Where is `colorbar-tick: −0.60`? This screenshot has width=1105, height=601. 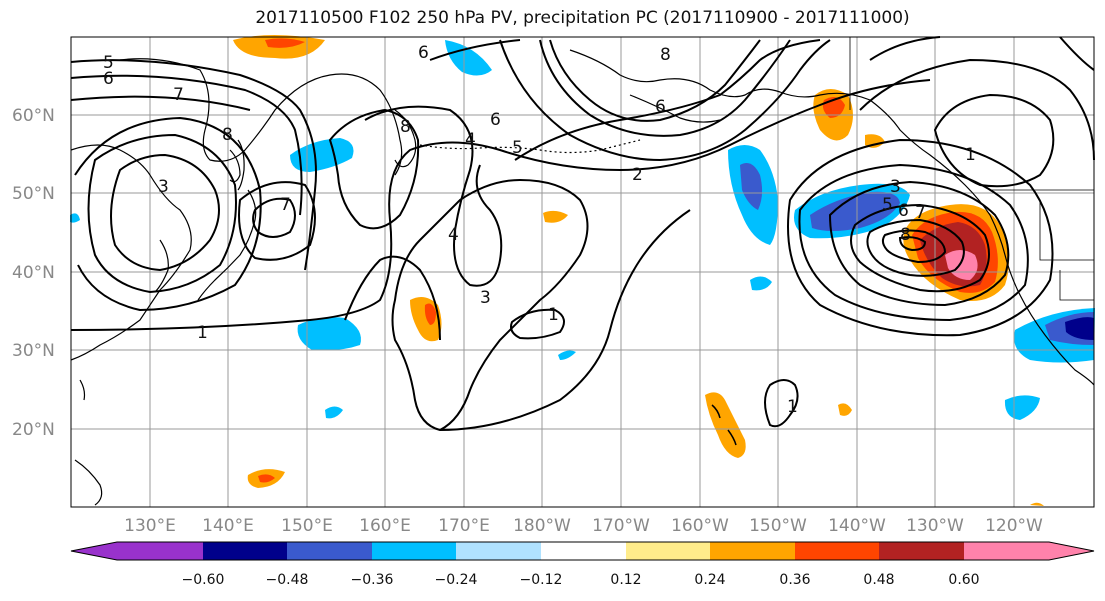 colorbar-tick: −0.60 is located at coordinates (203, 580).